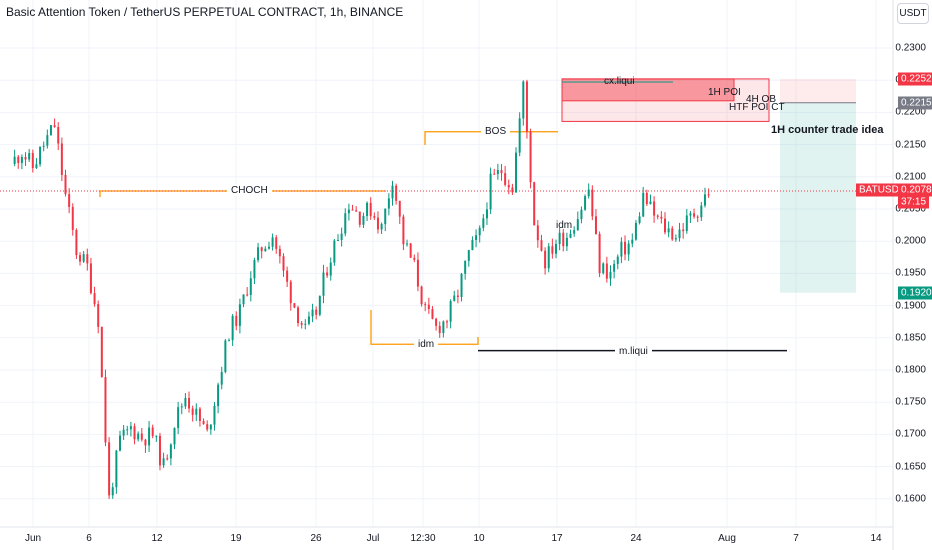 The width and height of the screenshot is (932, 550). Describe the element at coordinates (910, 338) in the screenshot. I see `price-tick-label: 0.1850` at that location.